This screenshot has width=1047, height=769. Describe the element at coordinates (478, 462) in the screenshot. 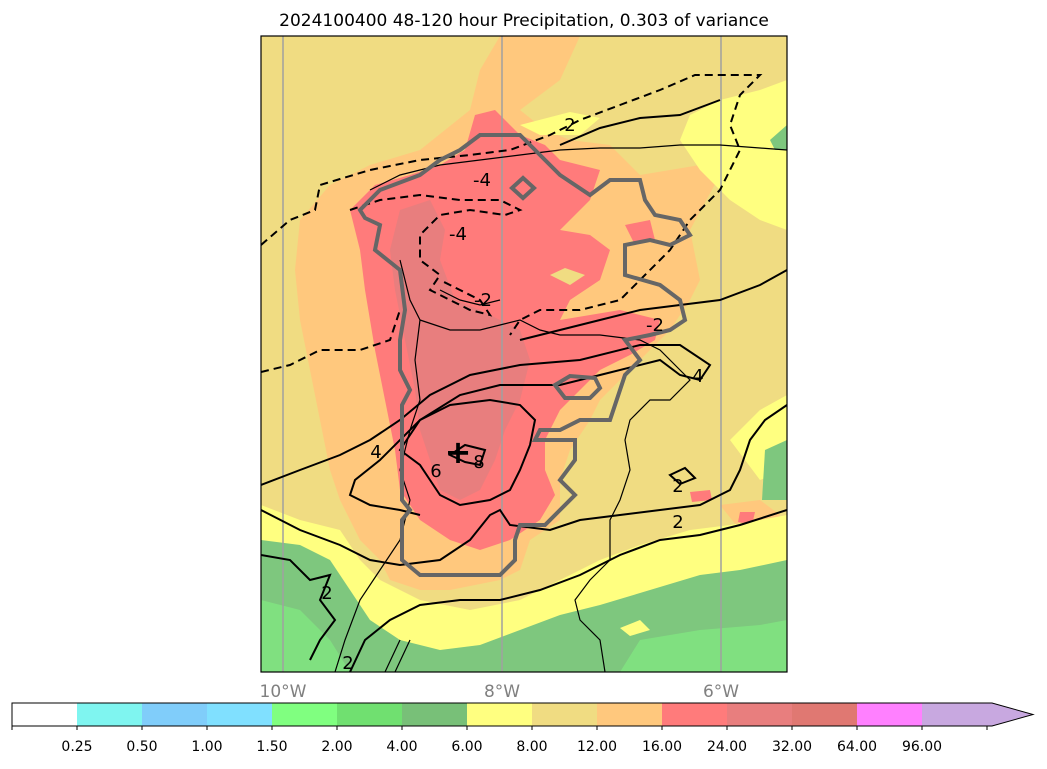

I see `contour-label: 8` at that location.